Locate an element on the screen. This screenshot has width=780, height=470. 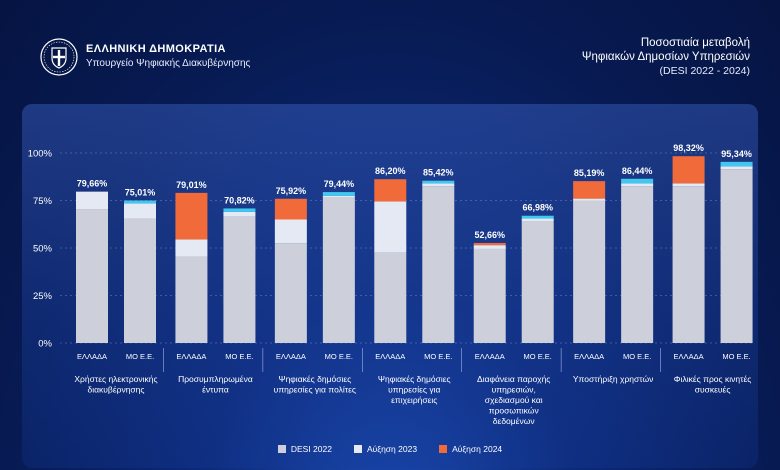
category-label: Υποστήριξη χρηστών is located at coordinates (613, 379).